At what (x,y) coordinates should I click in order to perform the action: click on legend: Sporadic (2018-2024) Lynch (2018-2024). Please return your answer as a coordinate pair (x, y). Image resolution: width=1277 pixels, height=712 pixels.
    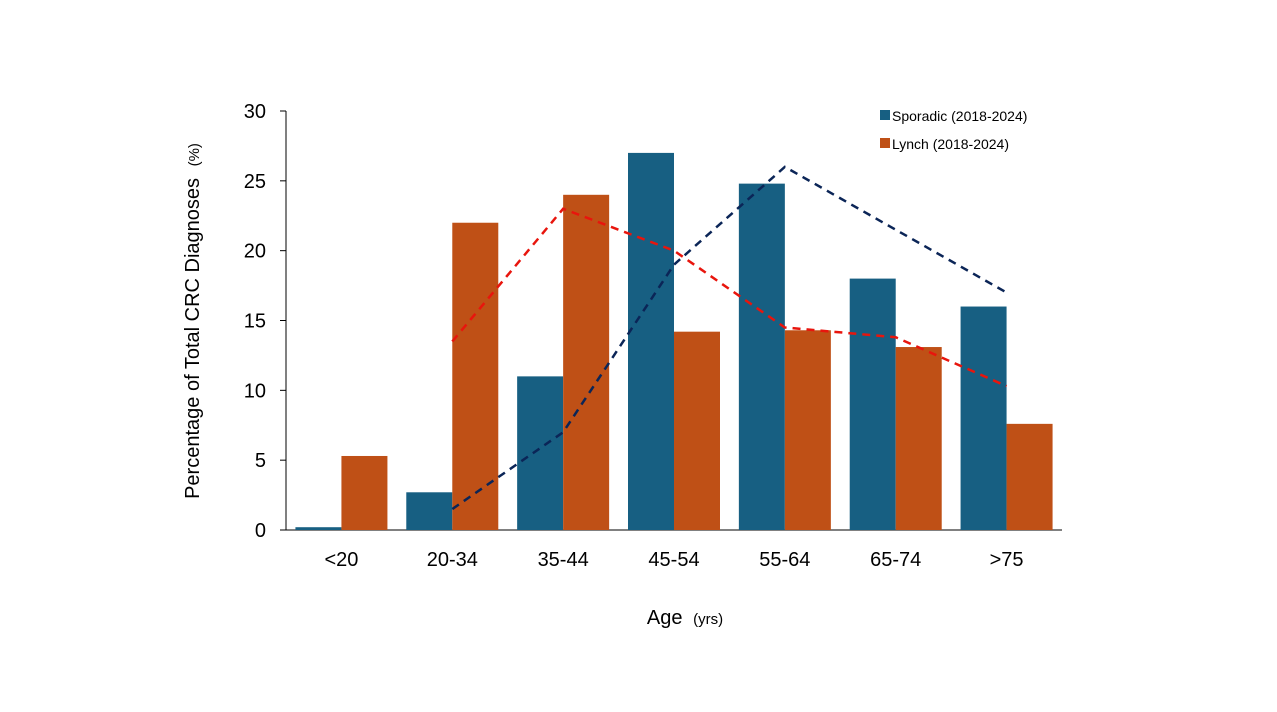
    Looking at the image, I should click on (953, 130).